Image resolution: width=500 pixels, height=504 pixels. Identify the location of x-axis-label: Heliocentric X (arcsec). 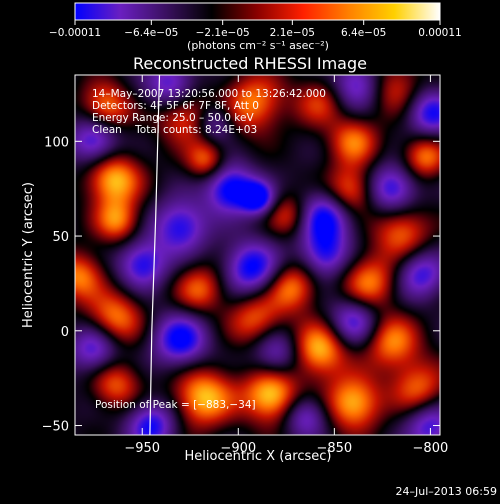
(258, 456).